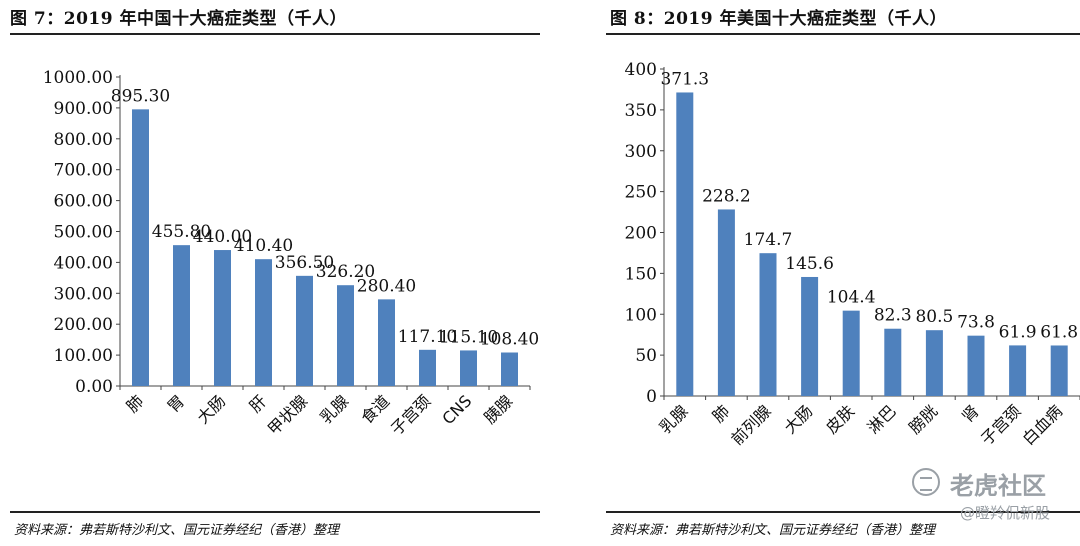 The width and height of the screenshot is (1080, 546). Describe the element at coordinates (222, 237) in the screenshot. I see `data-label: 440.00` at that location.